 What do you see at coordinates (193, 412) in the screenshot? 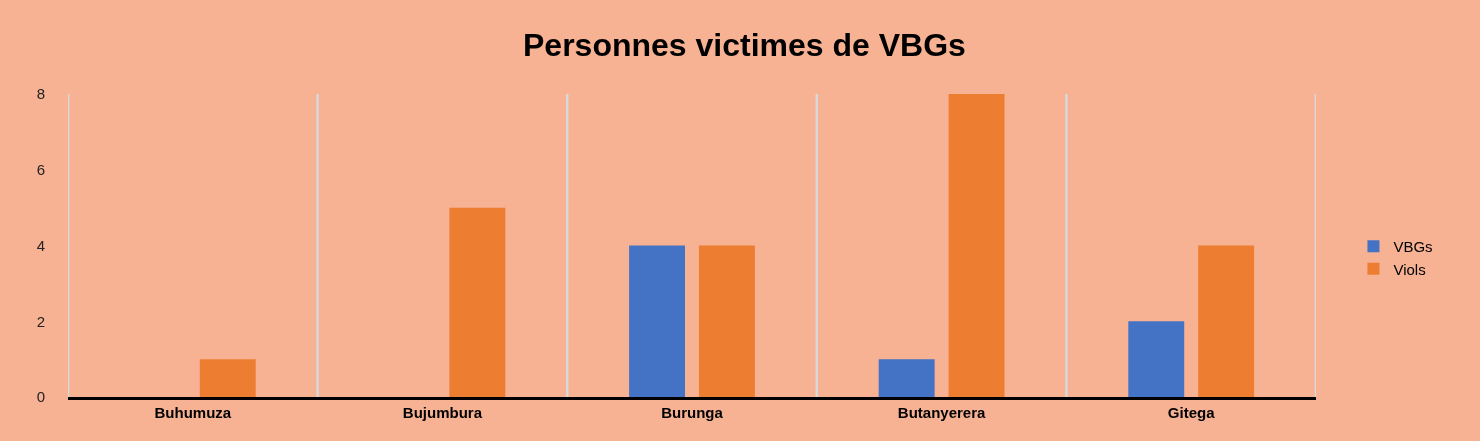
I see `x-tick-label: Buhumuza` at bounding box center [193, 412].